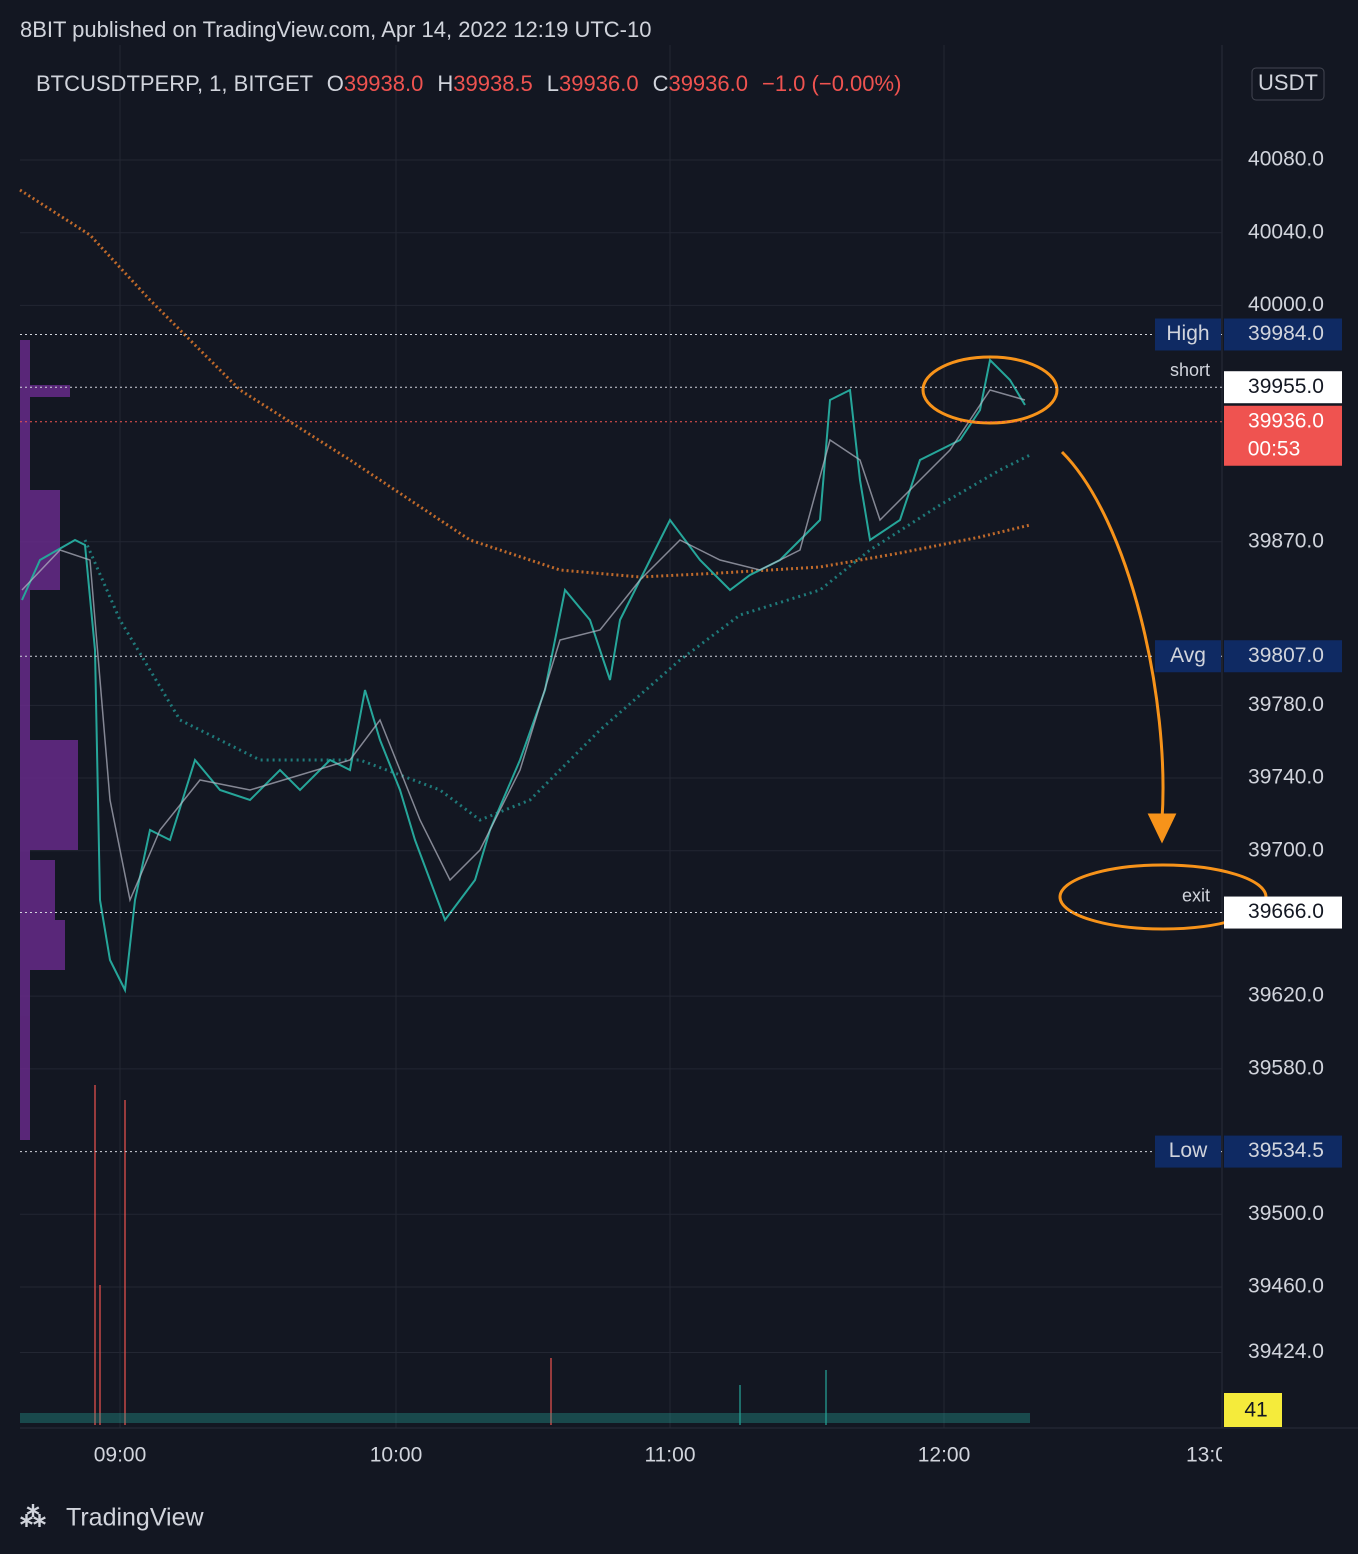 The image size is (1358, 1554). What do you see at coordinates (1286, 304) in the screenshot?
I see `price-tick-label: 40000.0` at bounding box center [1286, 304].